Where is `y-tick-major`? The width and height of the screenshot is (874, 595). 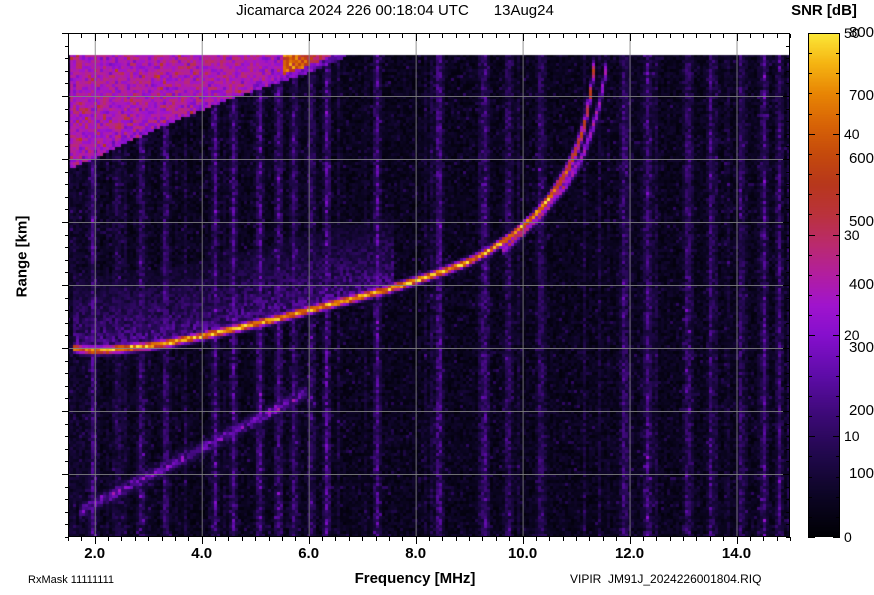 y-tick-major is located at coordinates (65, 222).